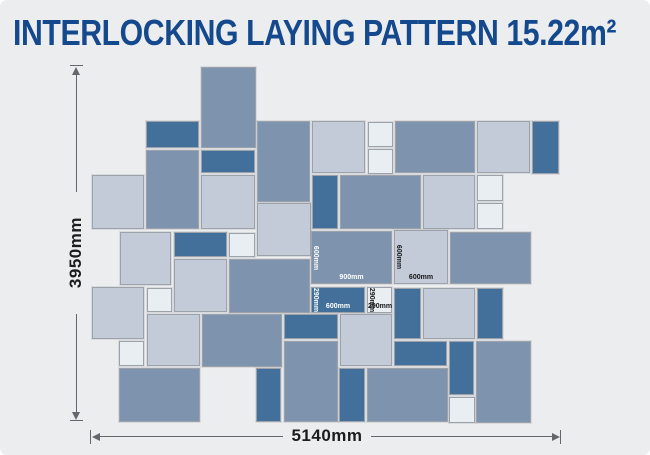 The width and height of the screenshot is (650, 455). What do you see at coordinates (338, 300) in the screenshot?
I see `paver-tile: 290mm 600mm` at bounding box center [338, 300].